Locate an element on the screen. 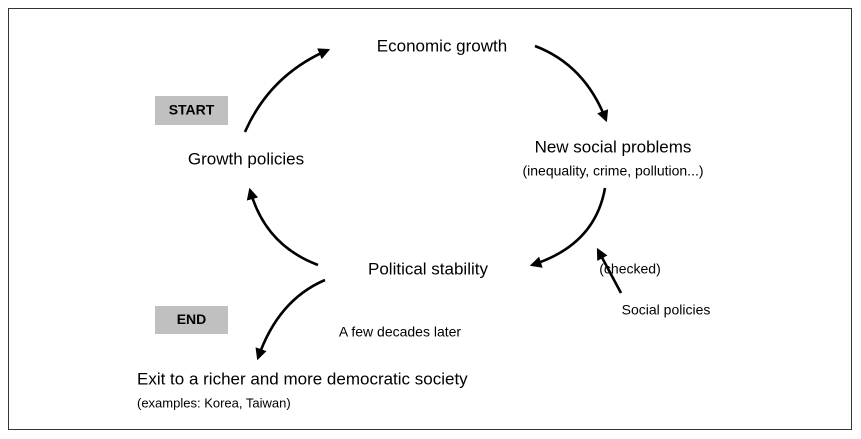  start-badge is located at coordinates (191, 110).